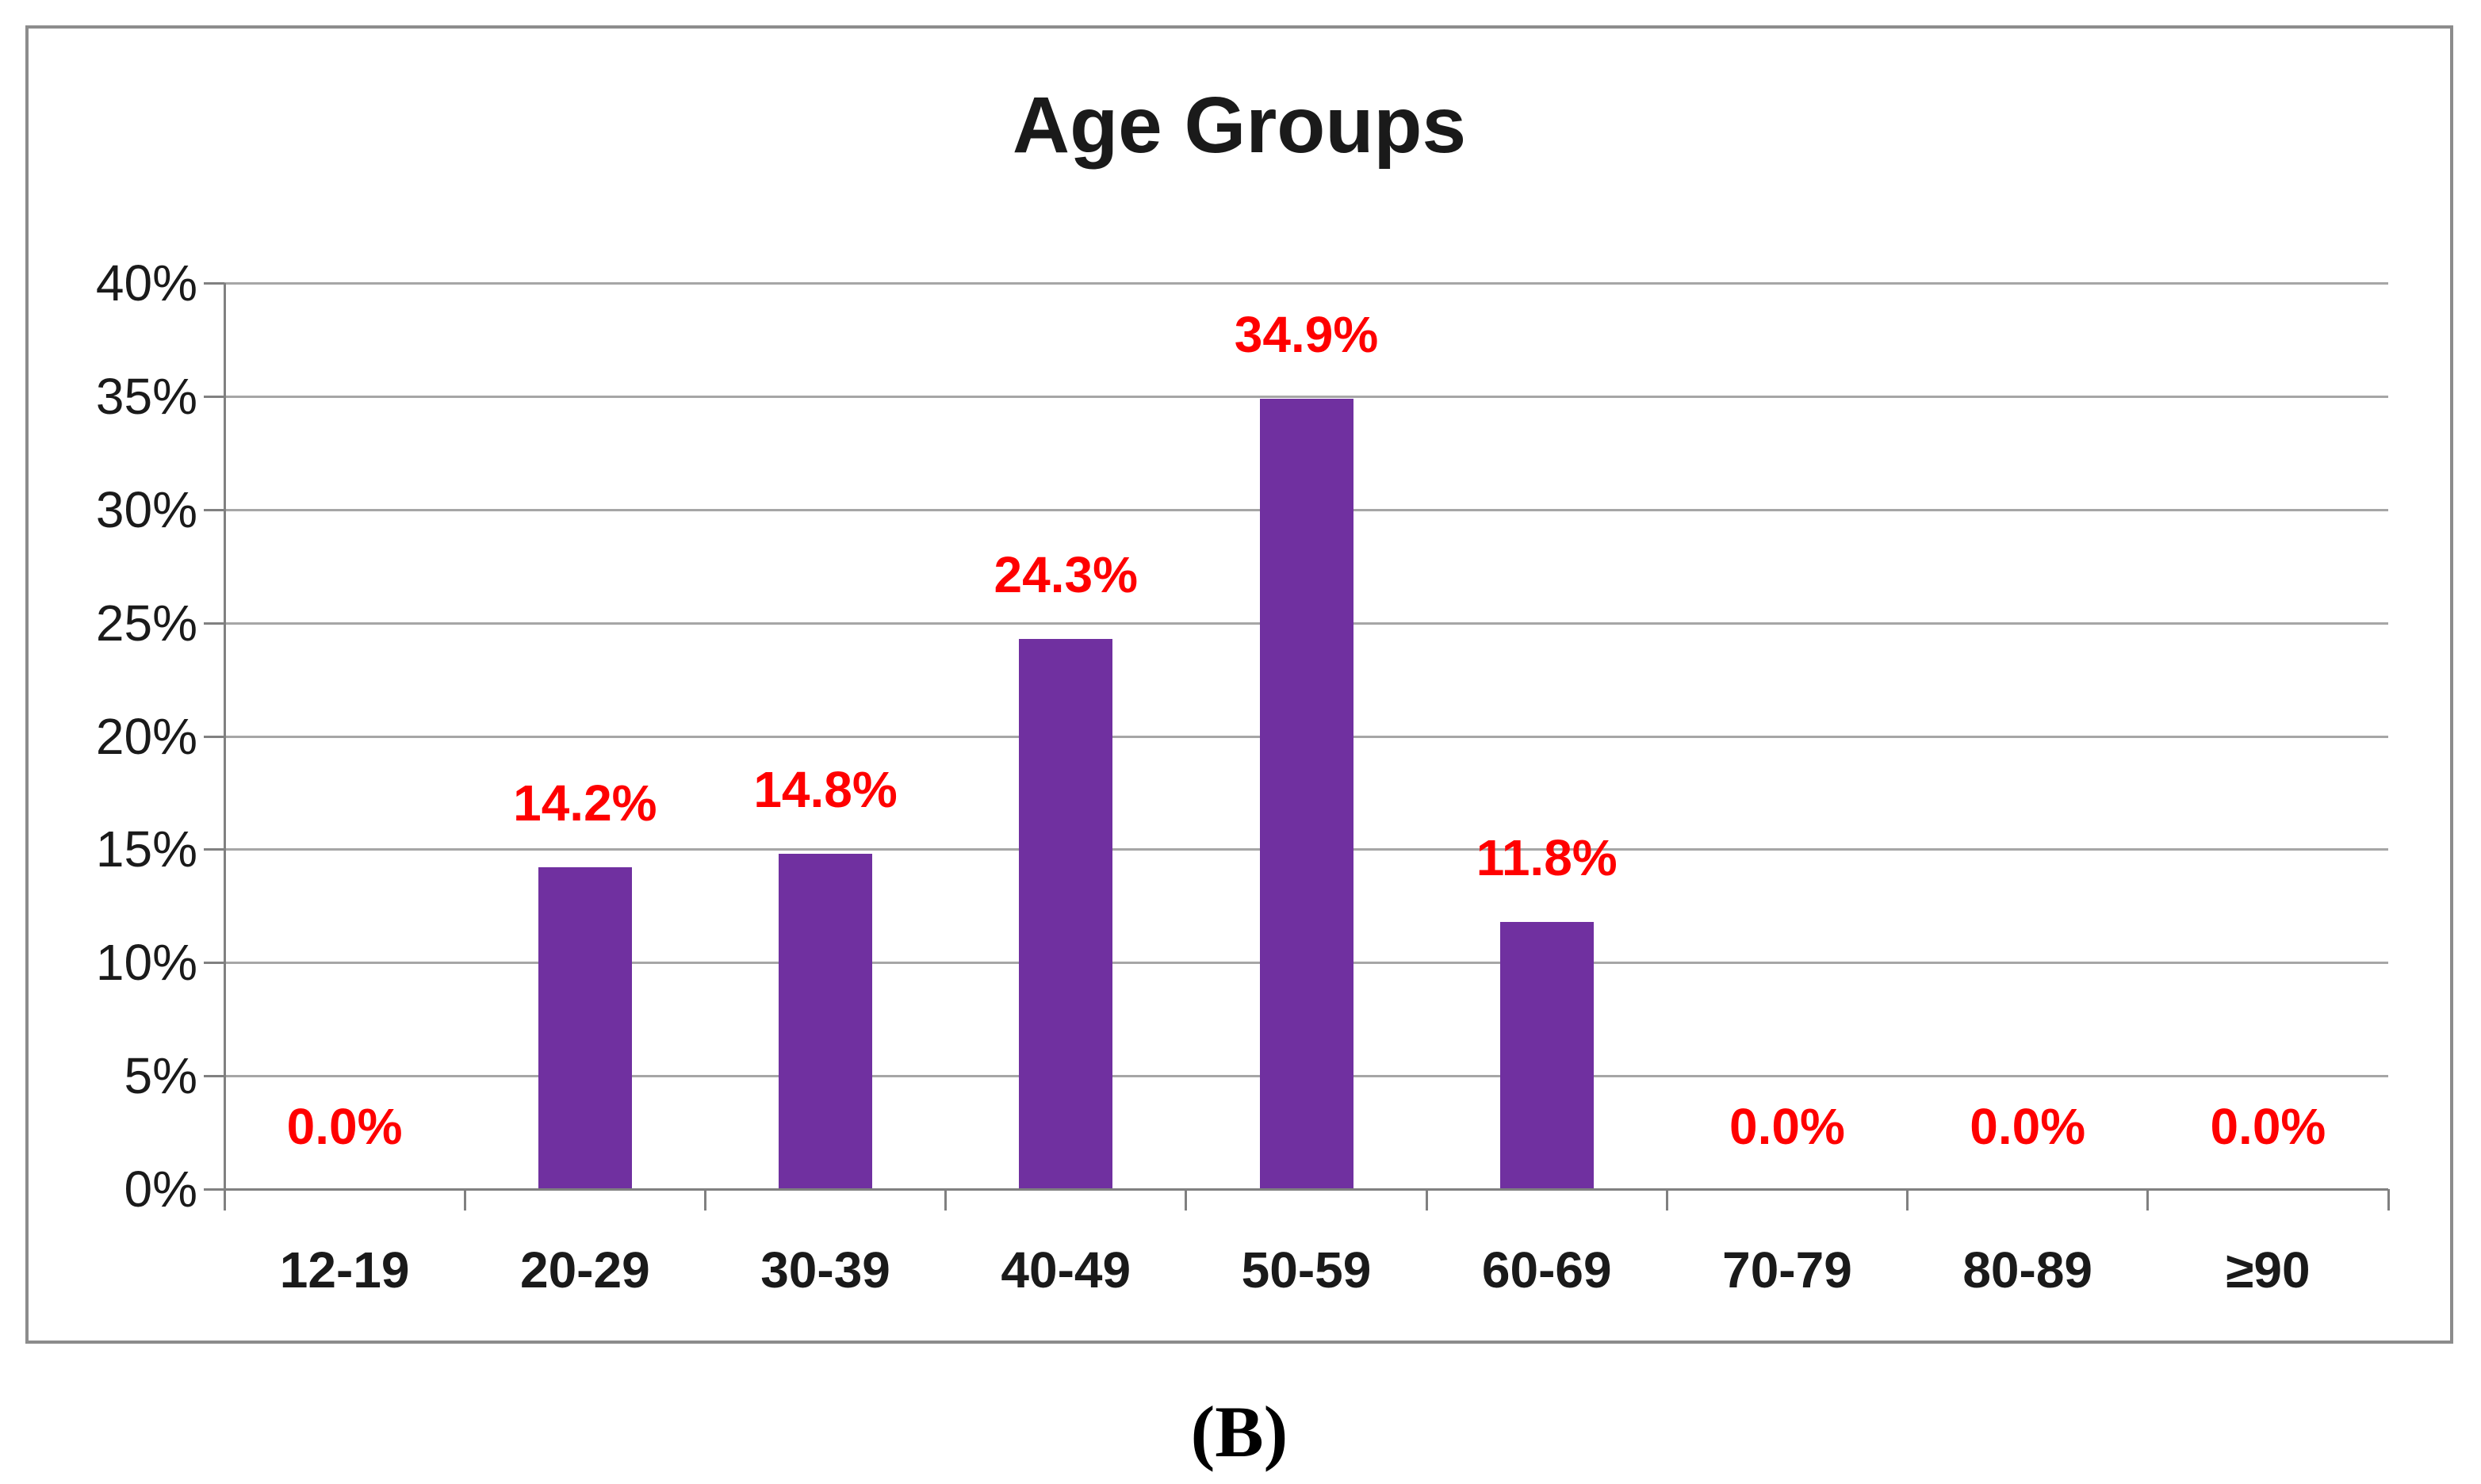  I want to click on y-tick-label: 5%, so click(161, 1076).